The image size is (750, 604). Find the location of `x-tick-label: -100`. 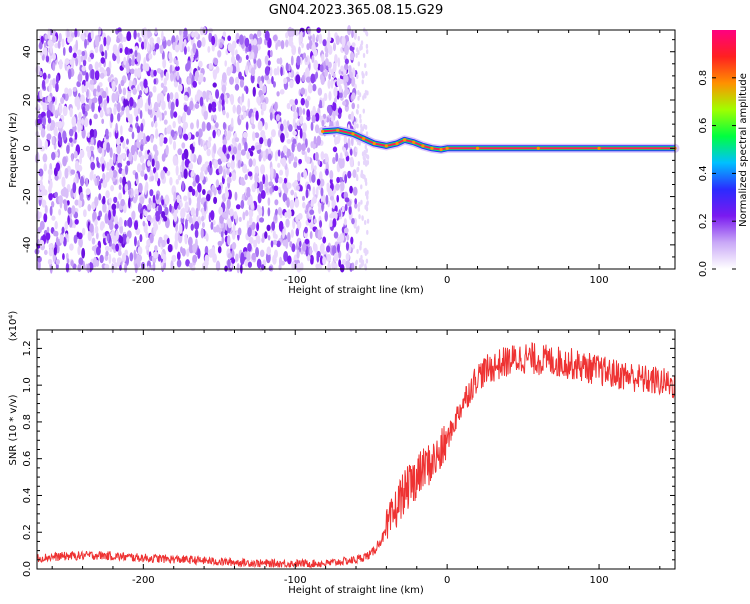

x-tick-label: -100 is located at coordinates (295, 280).